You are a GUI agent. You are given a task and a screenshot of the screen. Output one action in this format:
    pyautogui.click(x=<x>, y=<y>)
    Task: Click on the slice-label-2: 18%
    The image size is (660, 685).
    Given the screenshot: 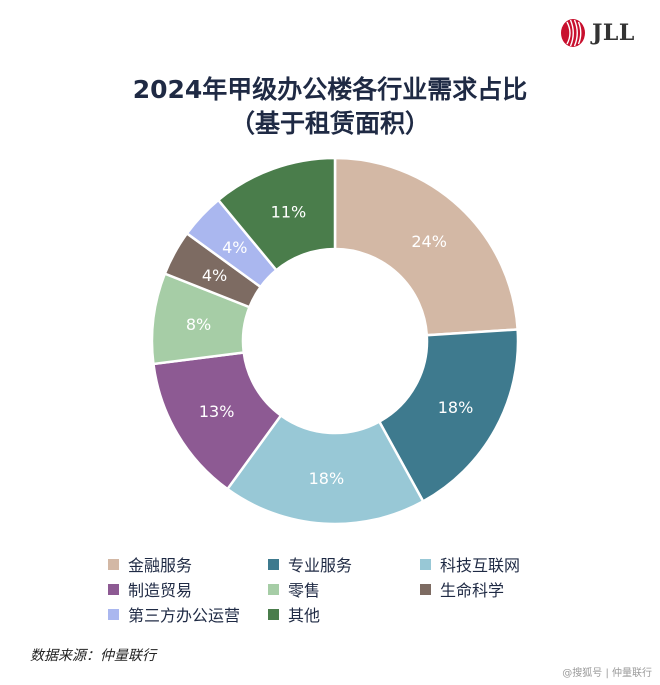 What is the action you would take?
    pyautogui.click(x=456, y=407)
    